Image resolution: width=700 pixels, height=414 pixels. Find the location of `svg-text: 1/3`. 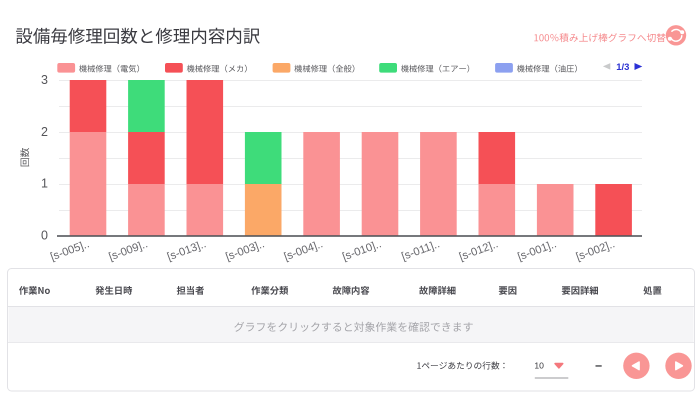

svg-text: 1/3 is located at coordinates (622, 67).